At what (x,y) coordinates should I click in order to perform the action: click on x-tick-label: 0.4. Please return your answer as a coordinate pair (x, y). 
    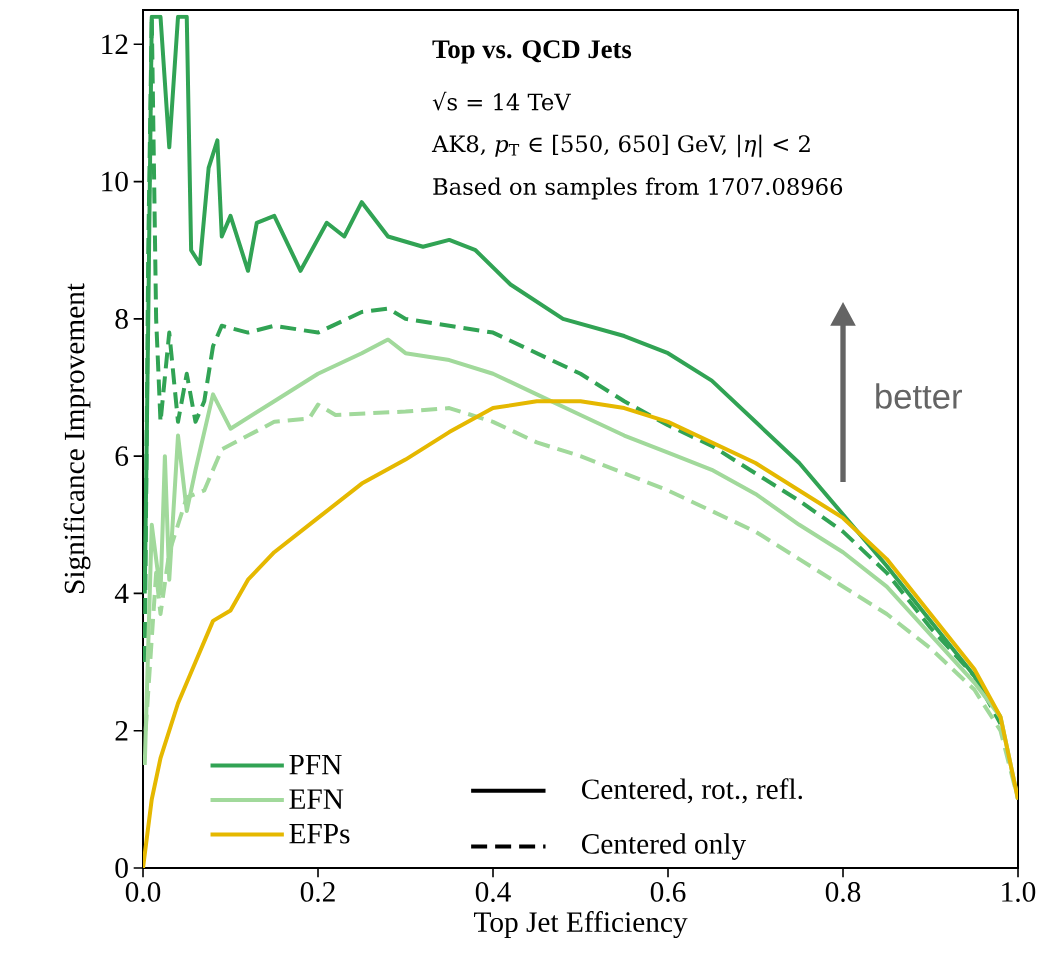
    Looking at the image, I should click on (493, 892).